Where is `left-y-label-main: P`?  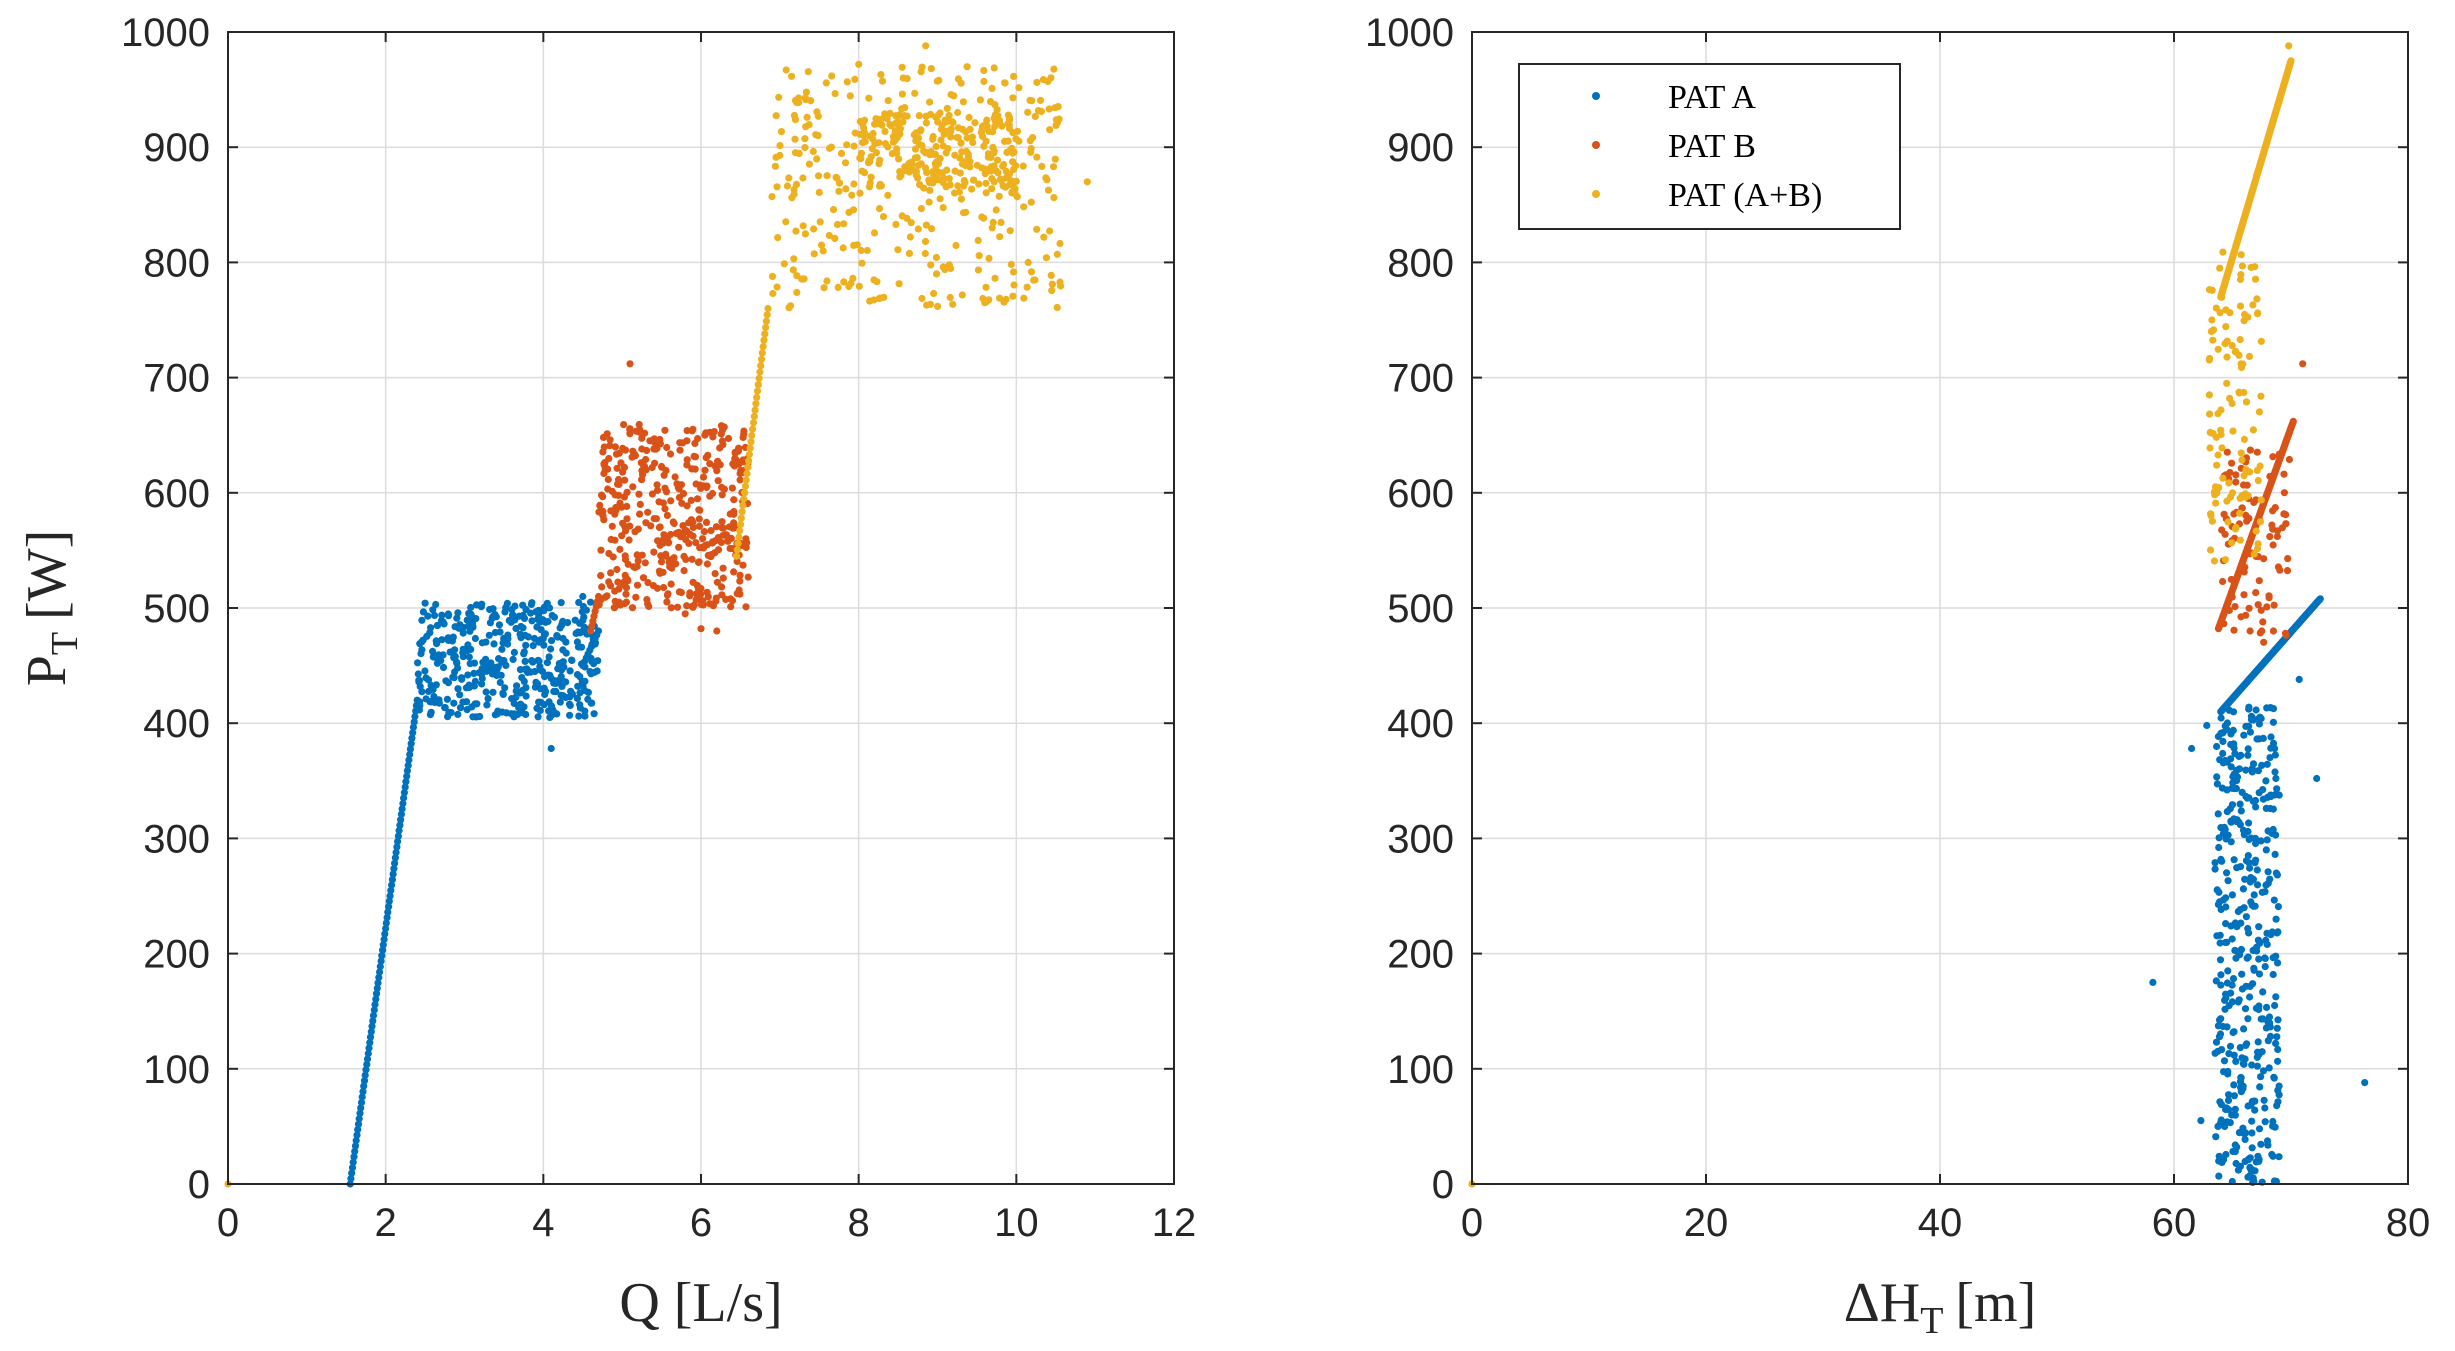
left-y-label-main: P is located at coordinates (47, 670).